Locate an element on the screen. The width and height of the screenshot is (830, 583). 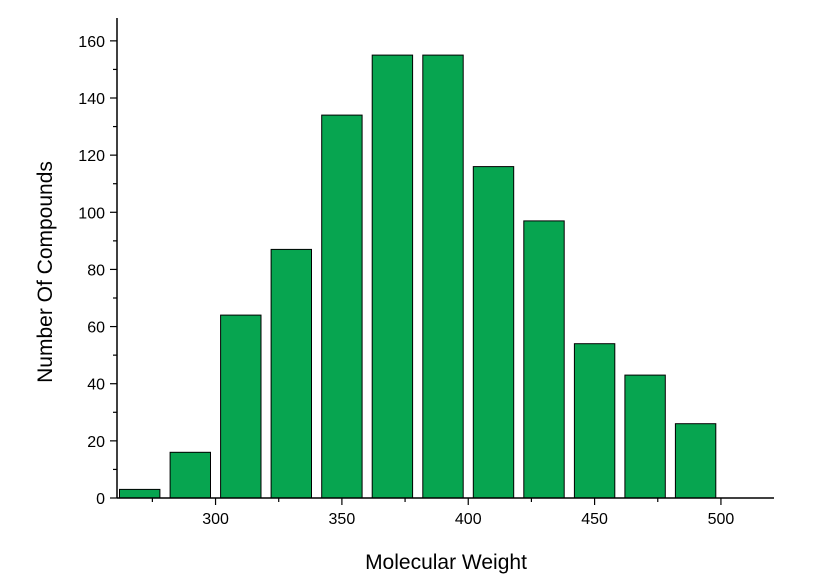
x-tick-label: 400 is located at coordinates (468, 519).